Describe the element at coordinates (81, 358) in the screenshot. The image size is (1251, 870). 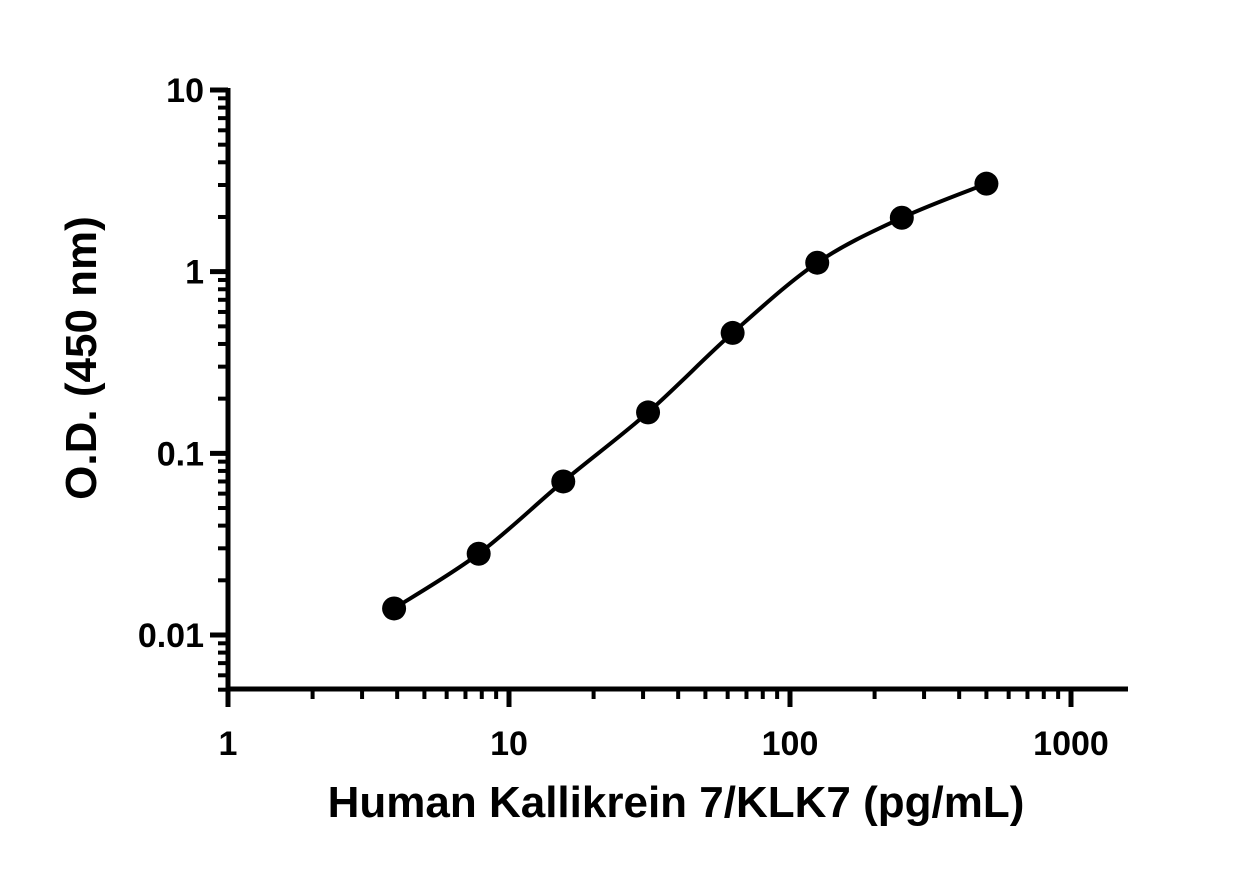
I see `y-axis-title: O.D. (450 nm)` at that location.